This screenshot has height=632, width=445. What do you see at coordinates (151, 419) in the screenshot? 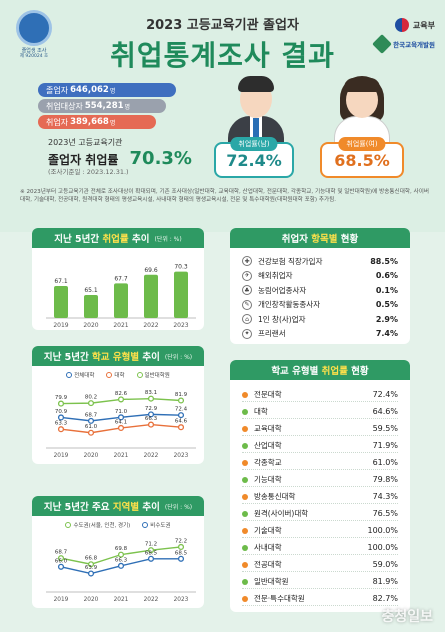
I see `point-label-2-2022: 66.3` at bounding box center [151, 419].